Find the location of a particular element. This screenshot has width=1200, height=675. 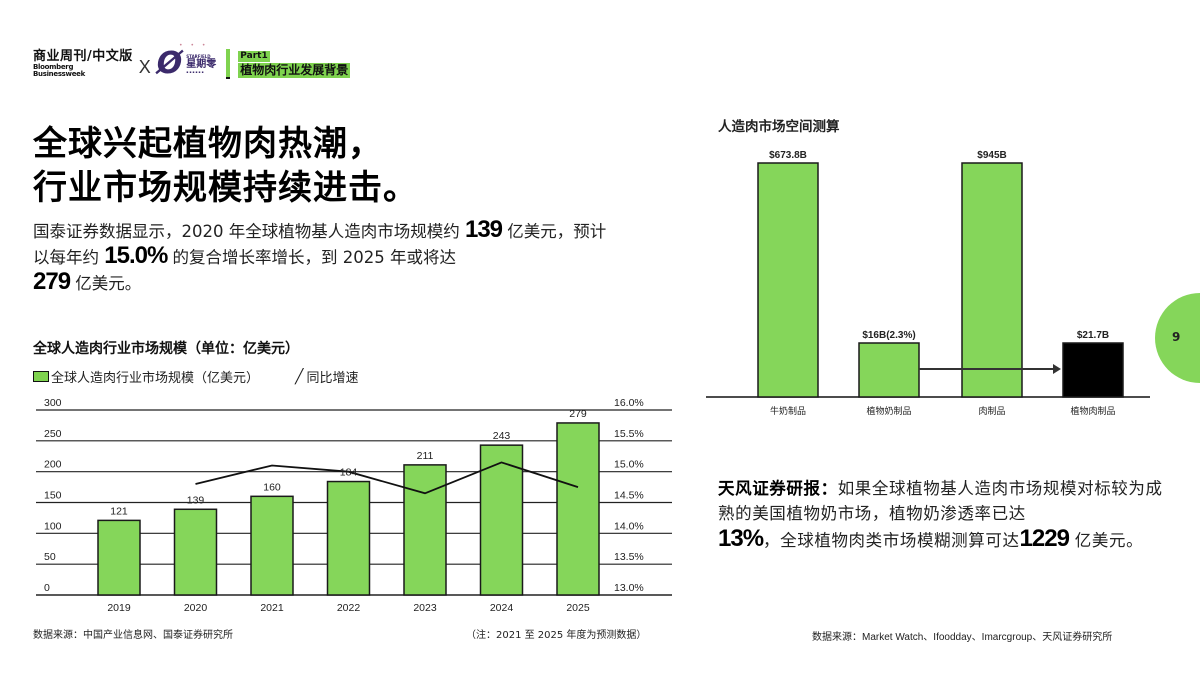

intro-text: 的复合增长率增长，到 2025 年或将达 is located at coordinates (312, 257).